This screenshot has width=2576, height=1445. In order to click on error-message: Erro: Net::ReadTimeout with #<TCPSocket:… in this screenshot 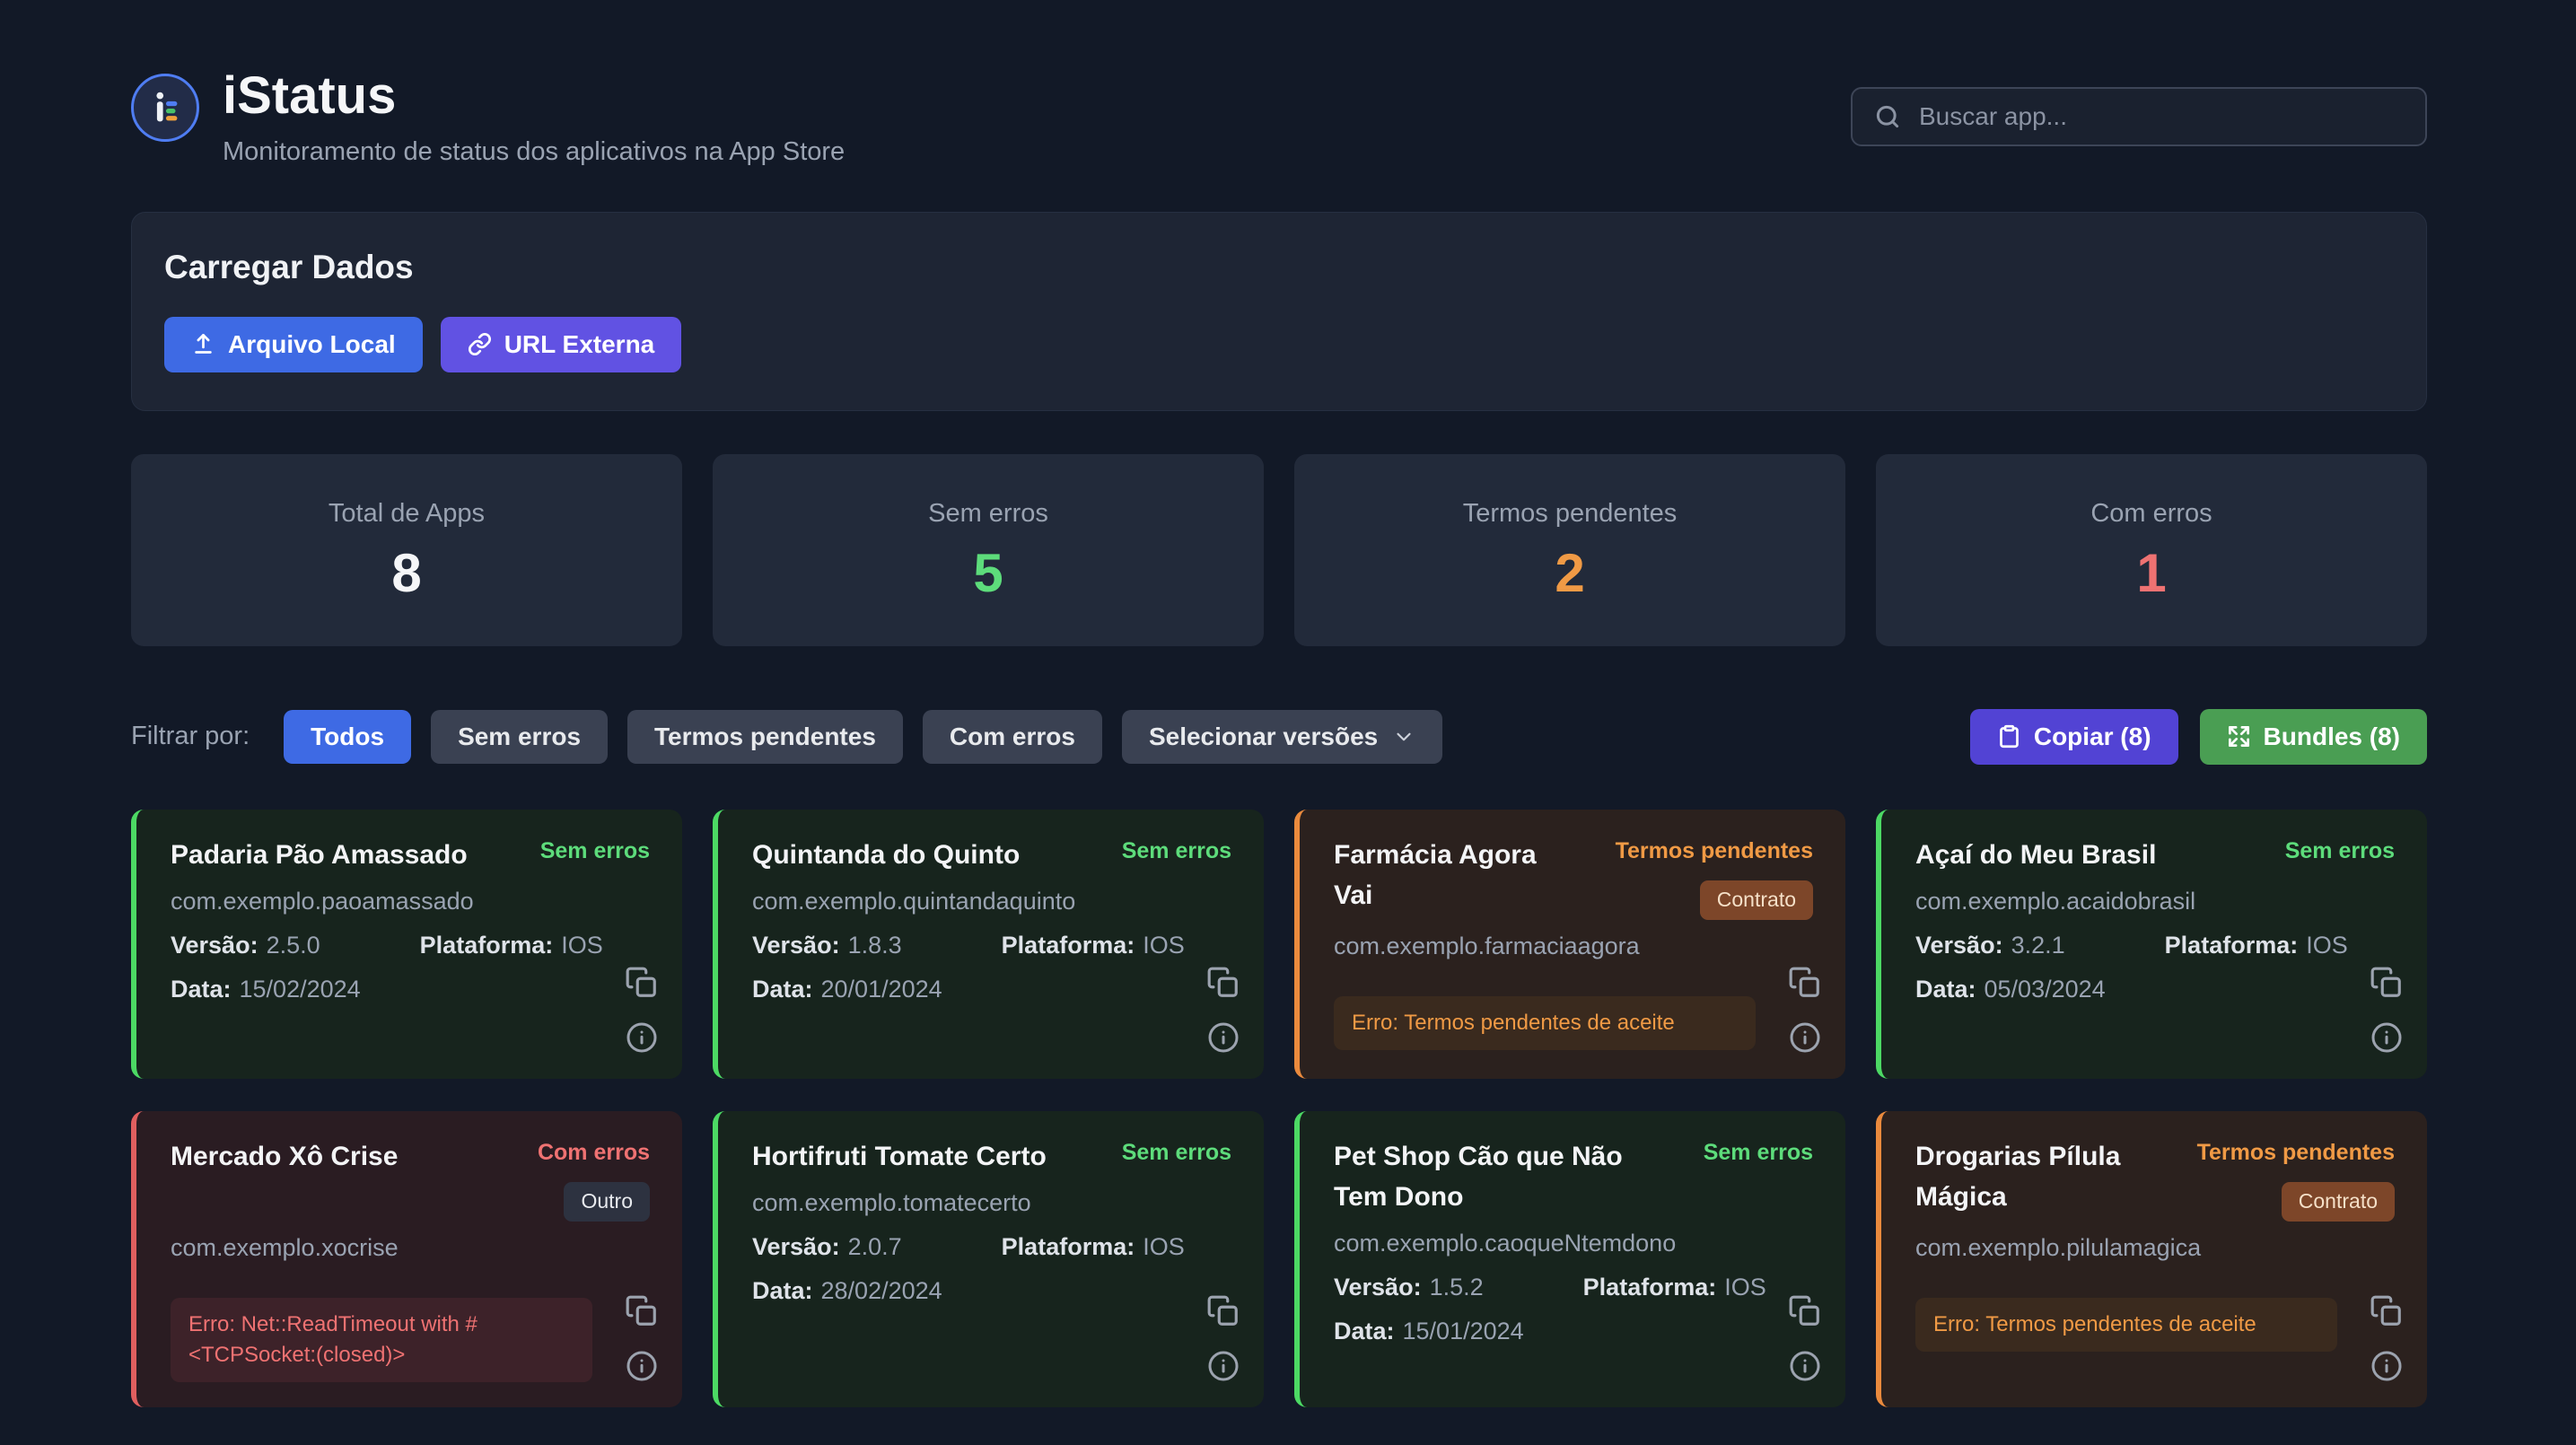, I will do `click(381, 1340)`.